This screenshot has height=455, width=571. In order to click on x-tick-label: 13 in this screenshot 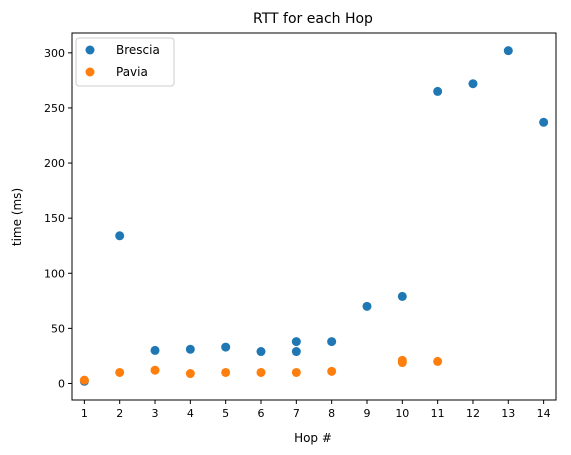, I will do `click(508, 413)`.